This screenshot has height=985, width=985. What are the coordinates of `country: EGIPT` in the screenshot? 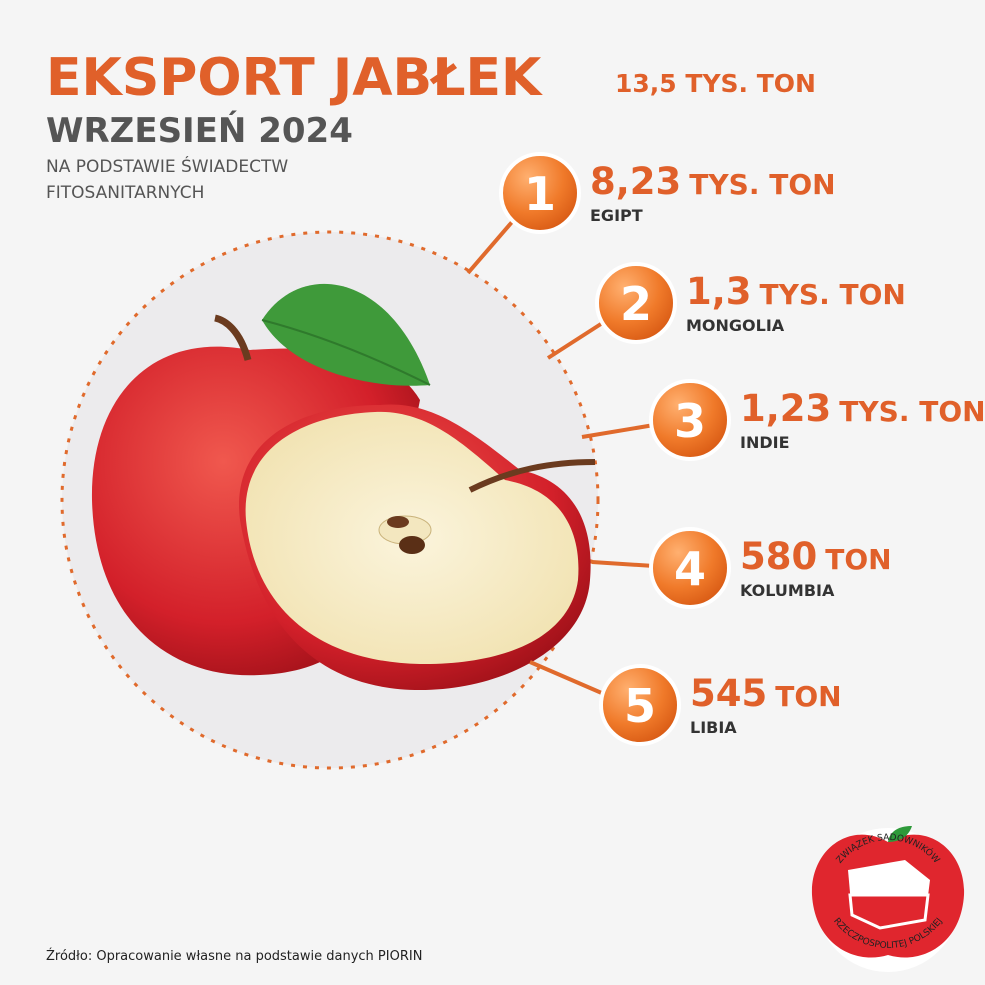 It's located at (616, 215).